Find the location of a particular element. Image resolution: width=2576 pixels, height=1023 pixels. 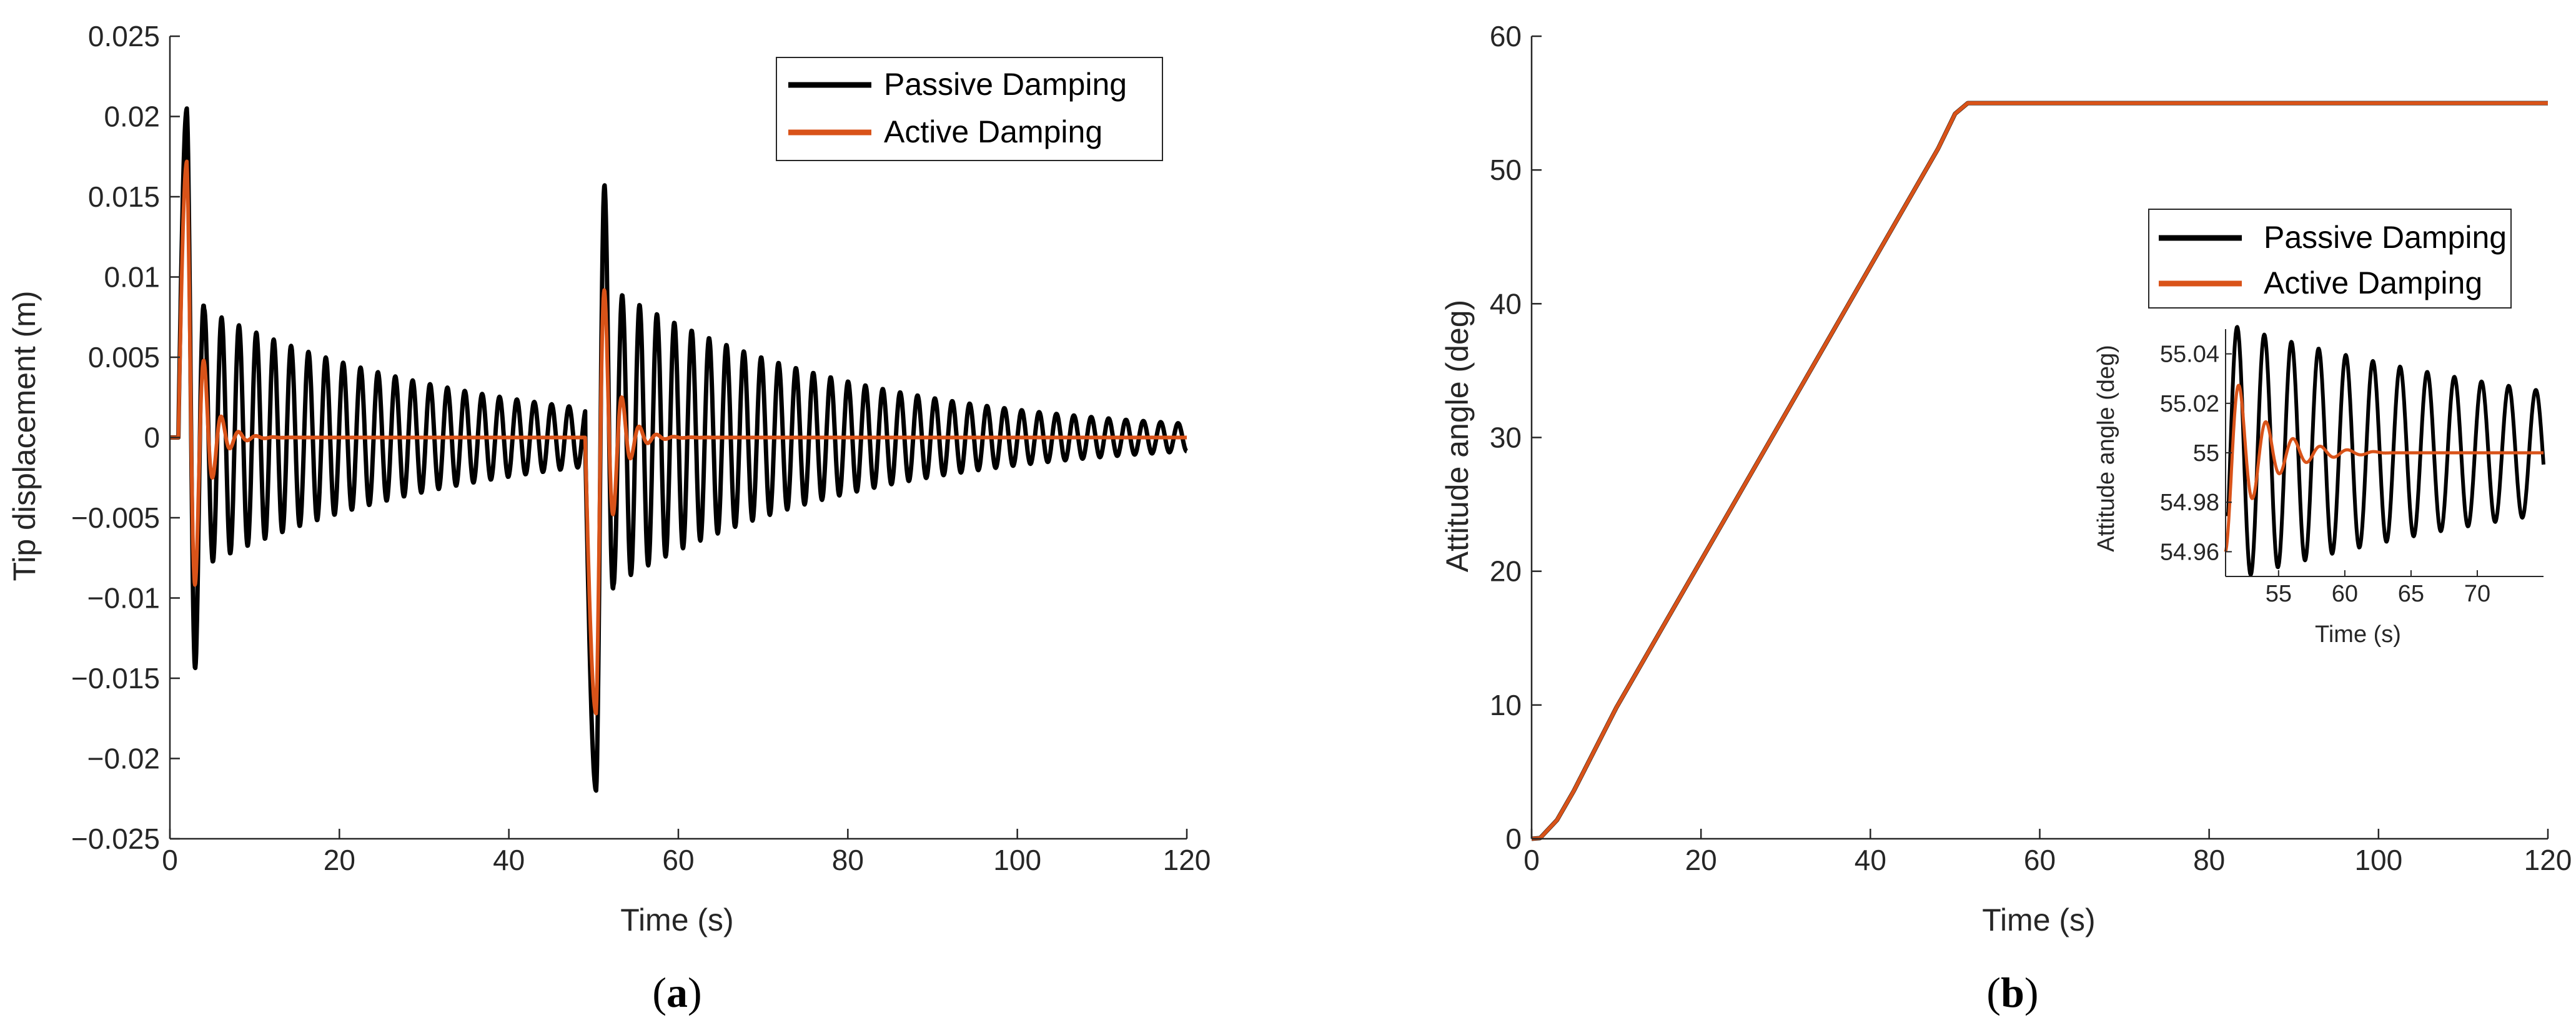

panel-a-x-tick-label: 80 is located at coordinates (848, 860).